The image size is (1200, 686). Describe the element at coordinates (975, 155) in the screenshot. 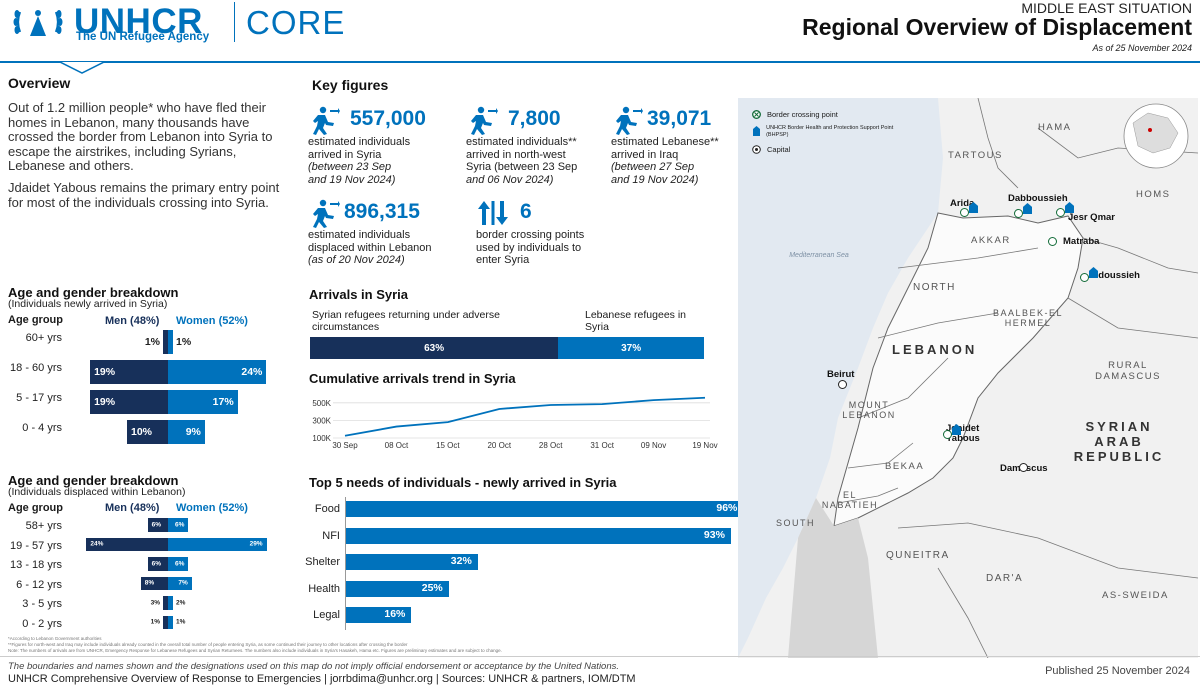

I see `map-region-label: TARTOUS` at that location.